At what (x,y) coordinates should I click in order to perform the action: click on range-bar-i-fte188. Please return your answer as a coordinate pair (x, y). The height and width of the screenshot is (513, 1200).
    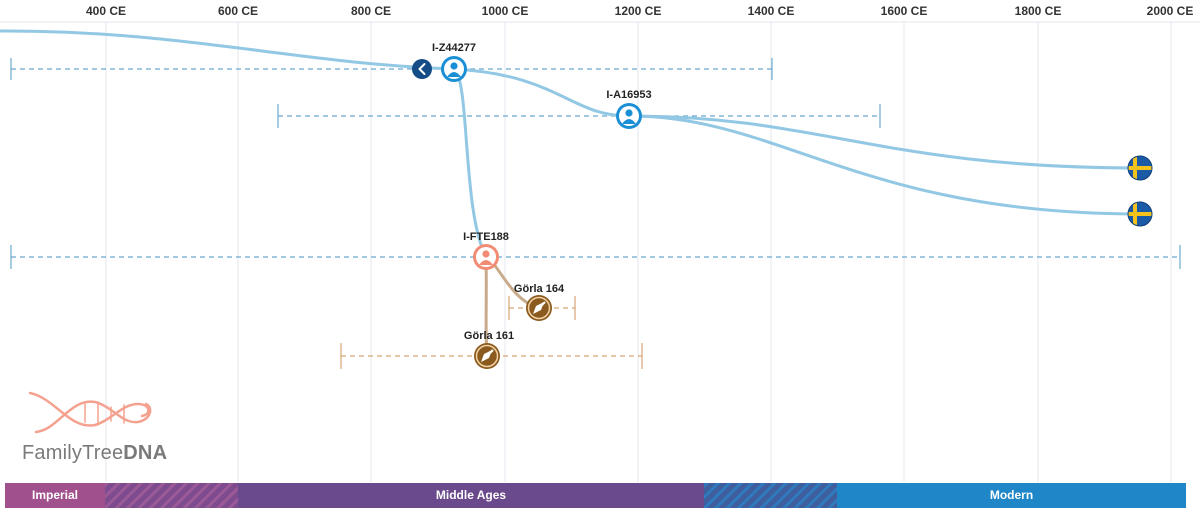
    Looking at the image, I should click on (595, 257).